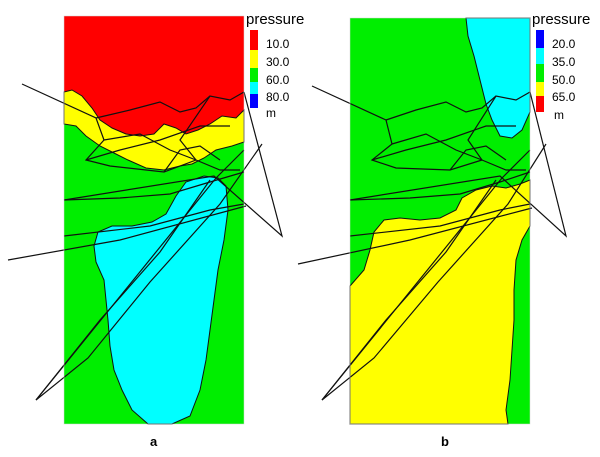 The width and height of the screenshot is (600, 457). I want to click on legend-b-value-1: 20.0, so click(564, 44).